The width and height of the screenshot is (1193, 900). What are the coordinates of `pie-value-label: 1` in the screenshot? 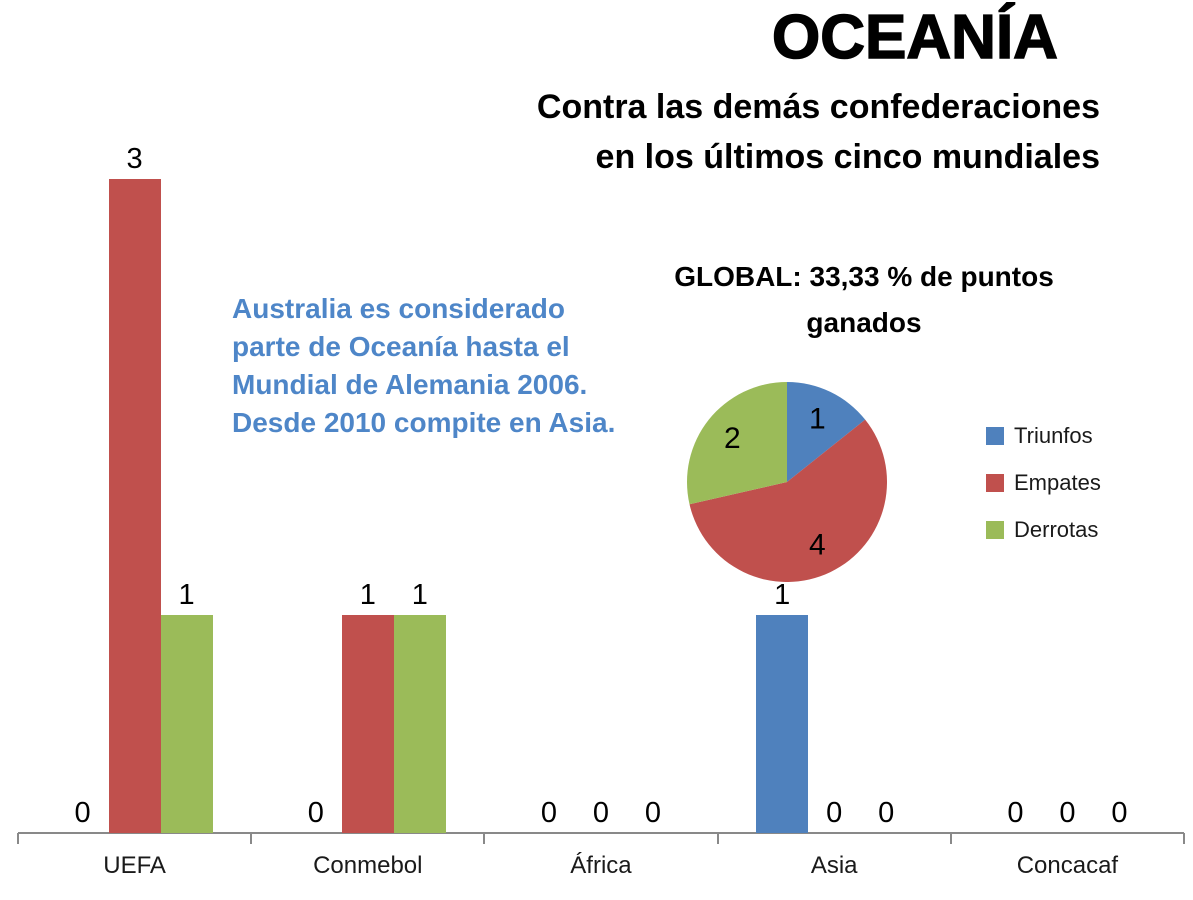 It's located at (817, 418).